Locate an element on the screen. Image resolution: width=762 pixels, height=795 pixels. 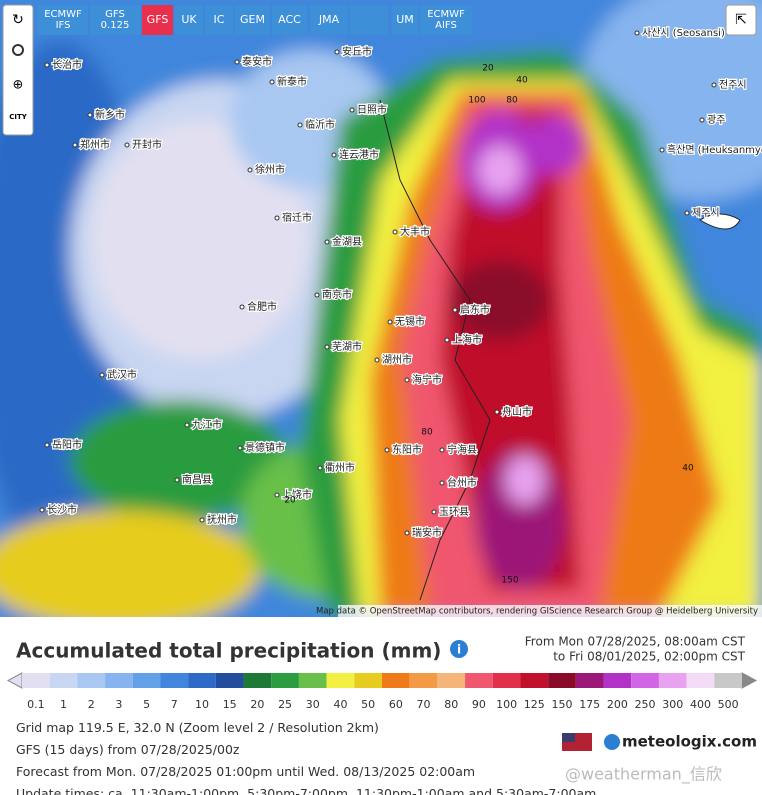
scale-label: 2 is located at coordinates (91, 704).